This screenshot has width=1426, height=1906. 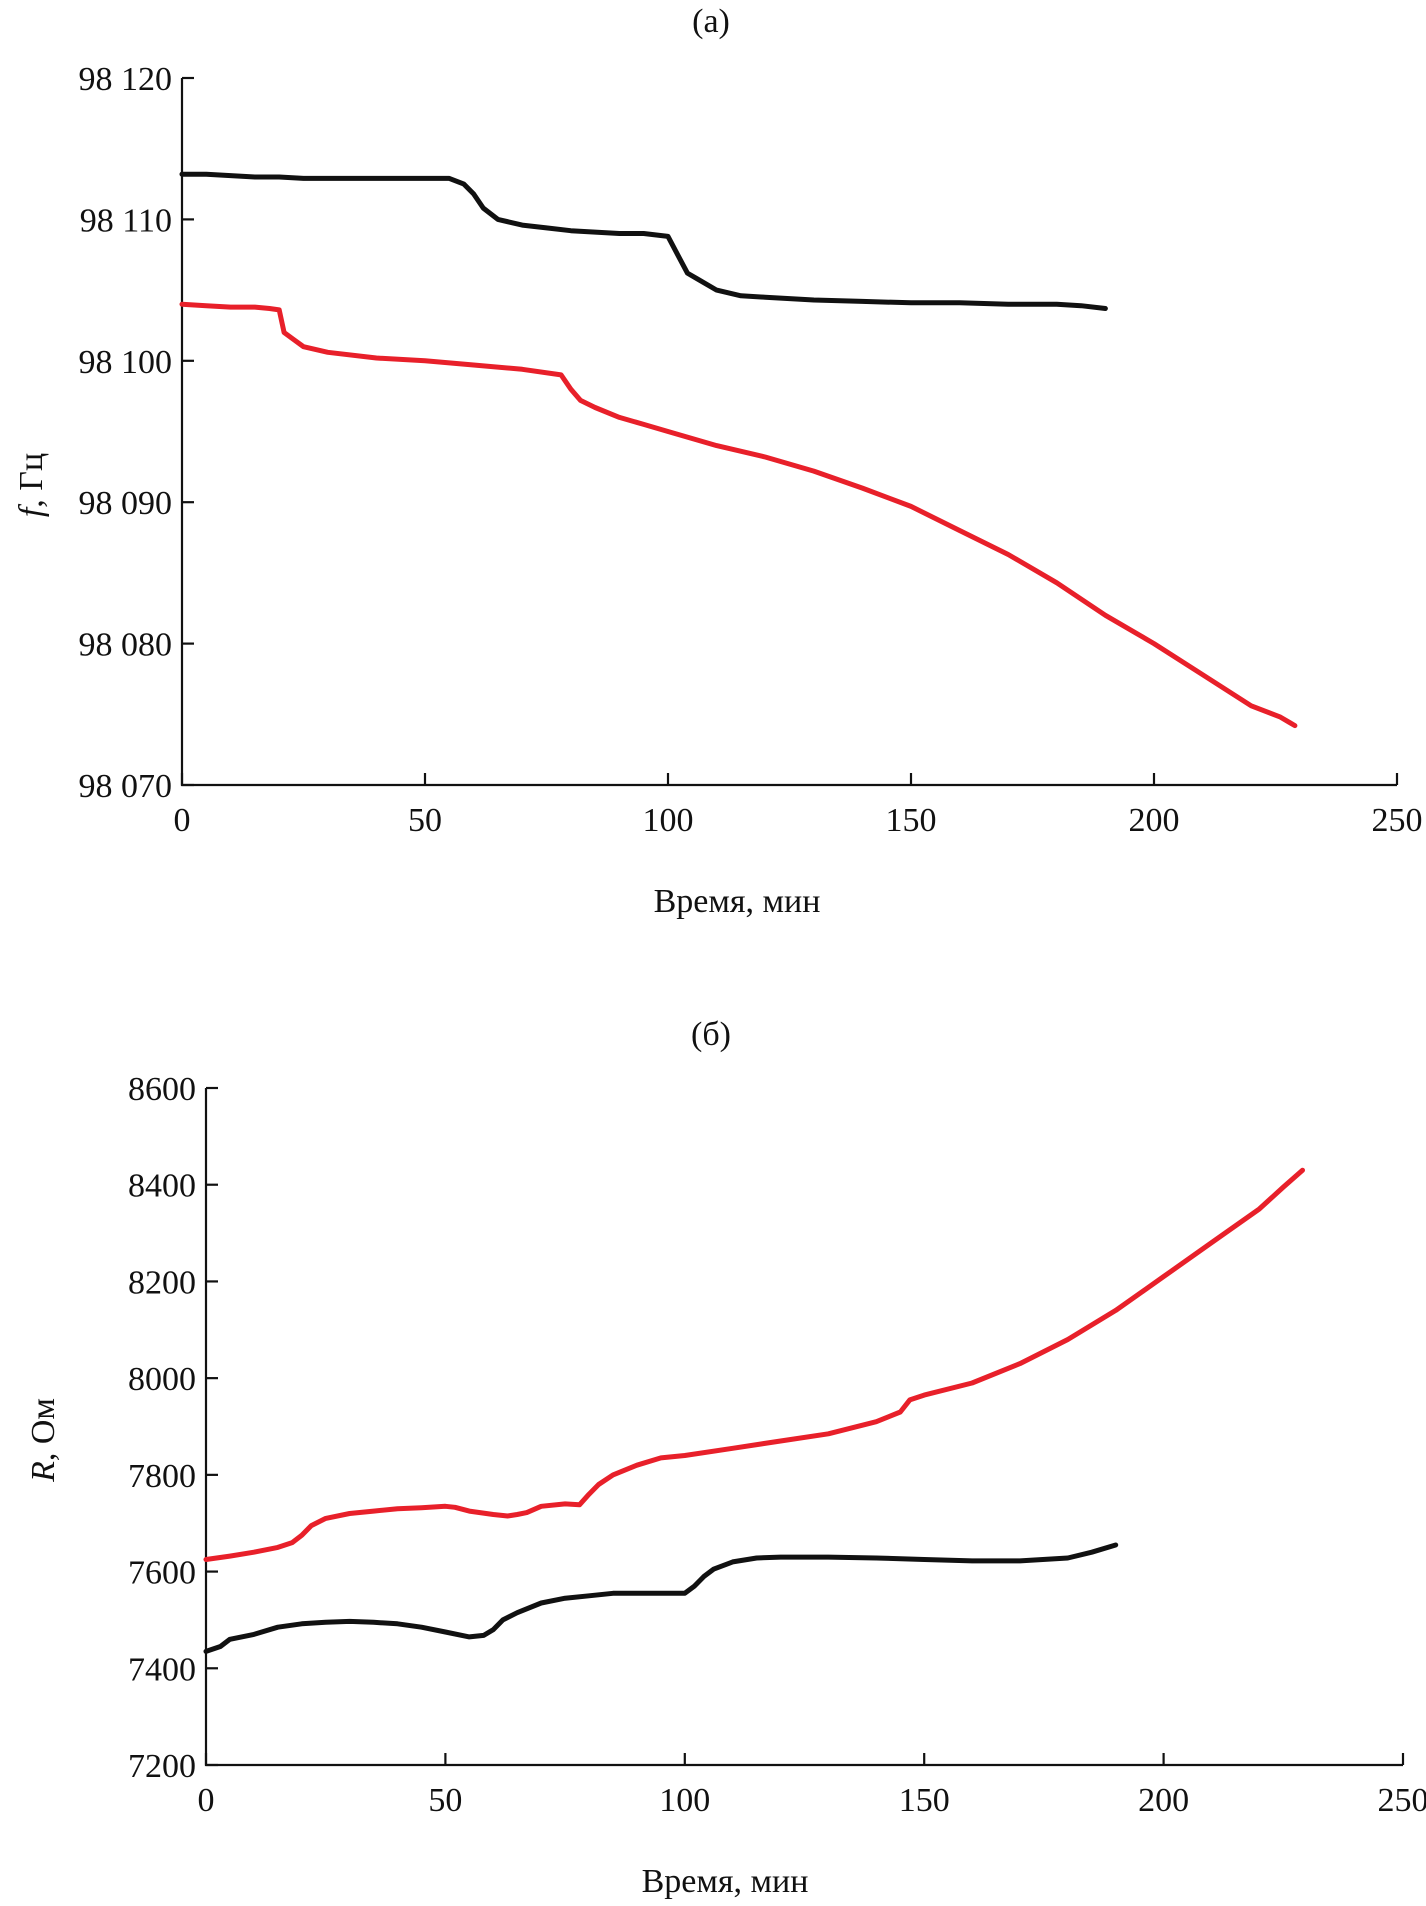 I want to click on panel-b-y-tick-label: 8400, so click(x=162, y=1186).